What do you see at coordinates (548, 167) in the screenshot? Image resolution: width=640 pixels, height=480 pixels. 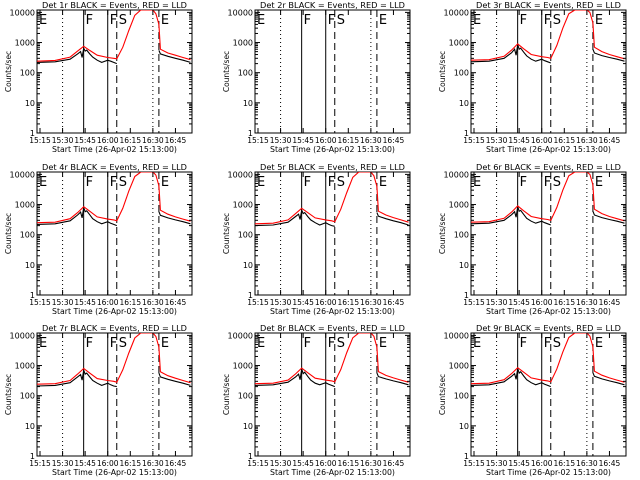 I see `panel-title: Det 6r BLACK = Events, RED = LLD` at bounding box center [548, 167].